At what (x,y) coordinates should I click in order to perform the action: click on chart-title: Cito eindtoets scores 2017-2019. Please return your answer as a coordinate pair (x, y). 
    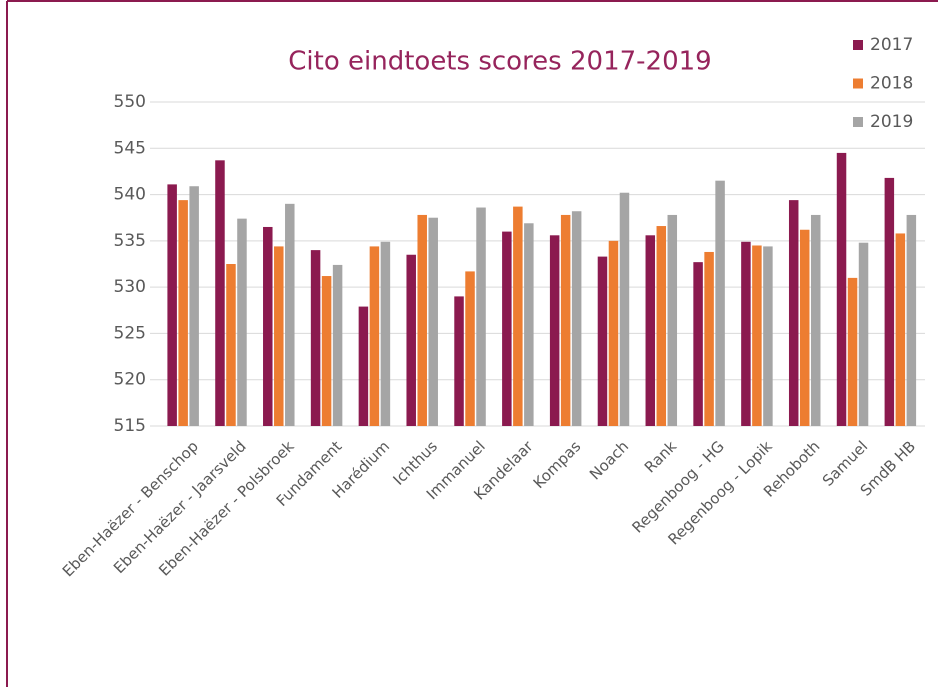
    Looking at the image, I should click on (499, 62).